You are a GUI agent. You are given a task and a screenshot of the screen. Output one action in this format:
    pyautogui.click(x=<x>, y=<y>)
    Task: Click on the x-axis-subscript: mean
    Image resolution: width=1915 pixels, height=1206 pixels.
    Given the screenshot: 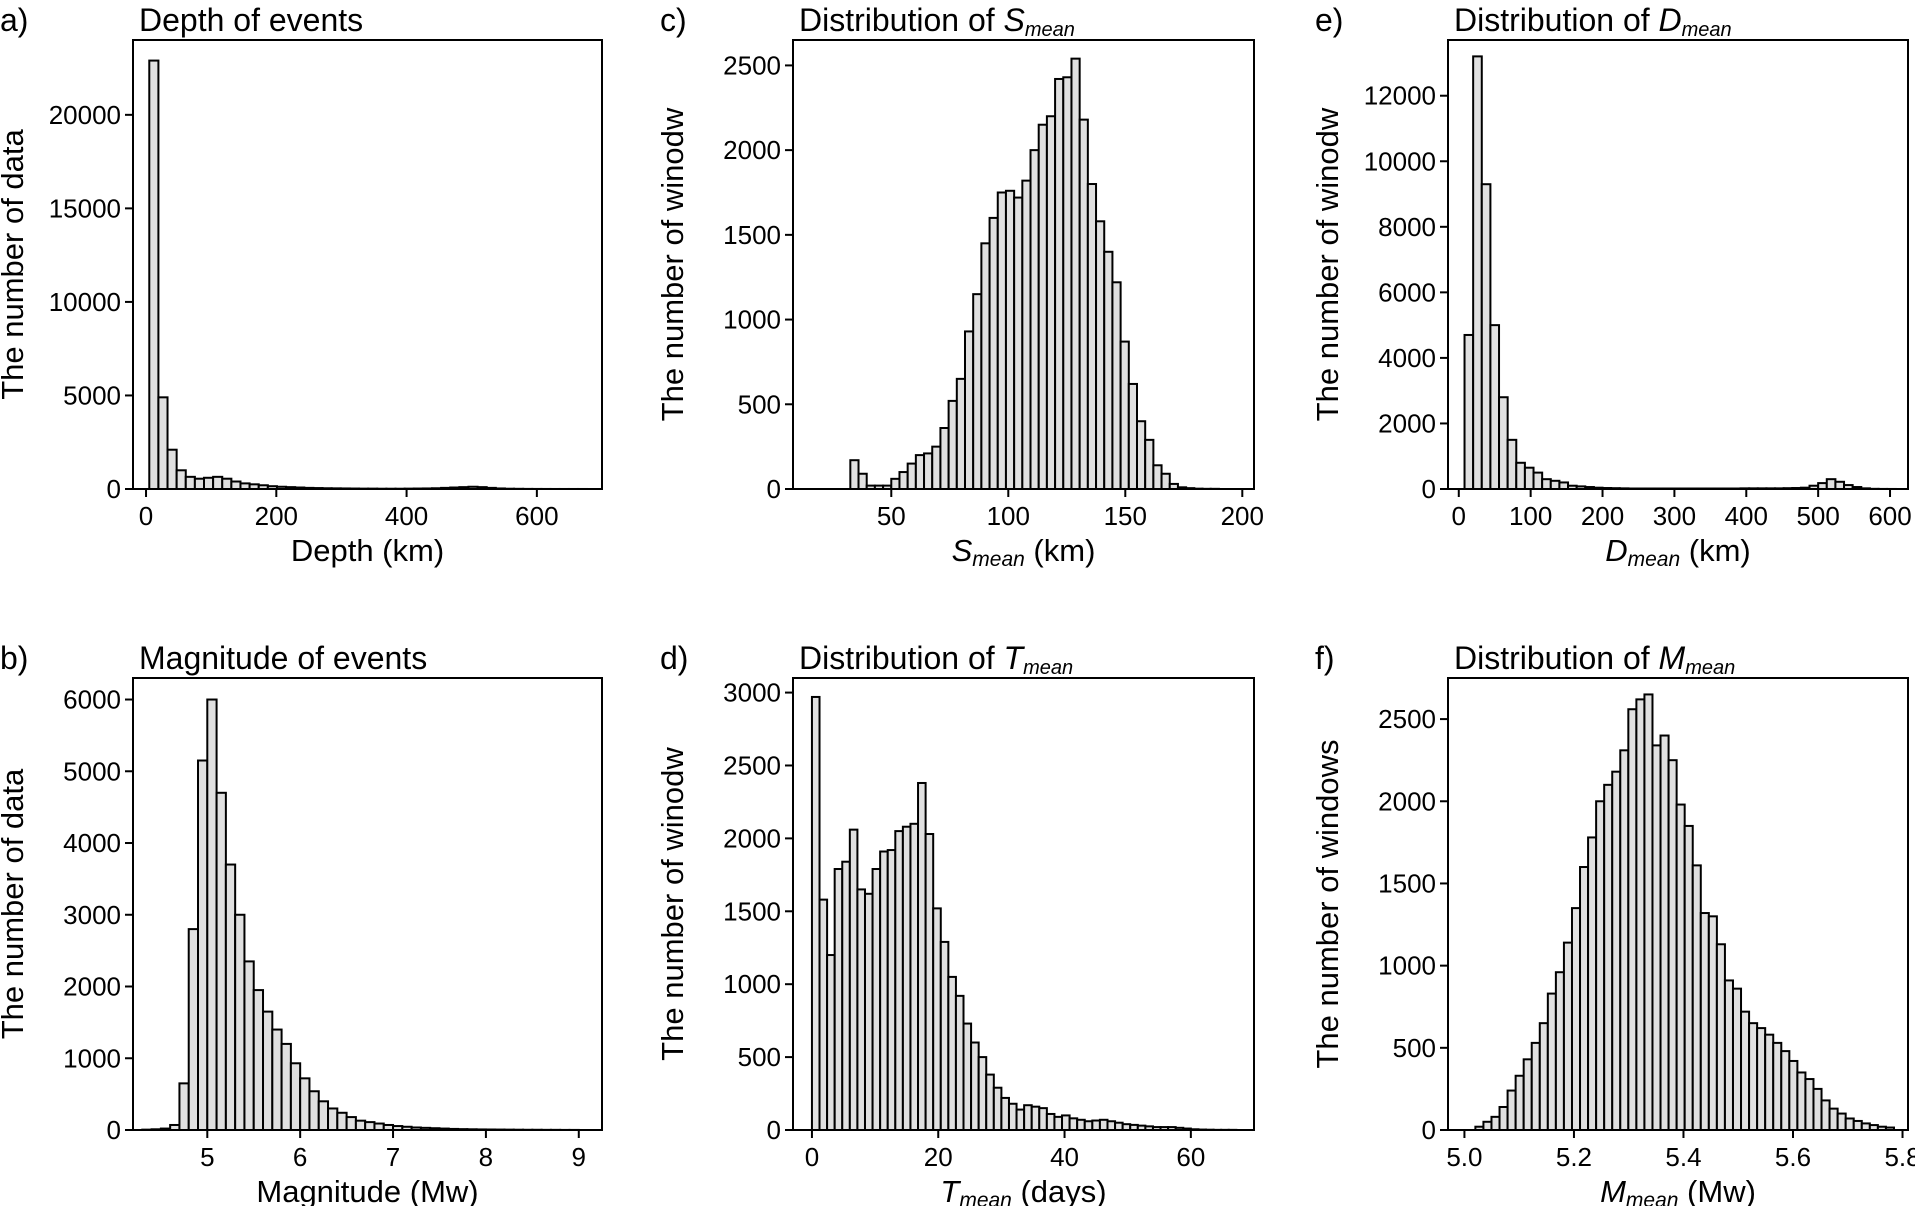 What is the action you would take?
    pyautogui.click(x=985, y=1197)
    